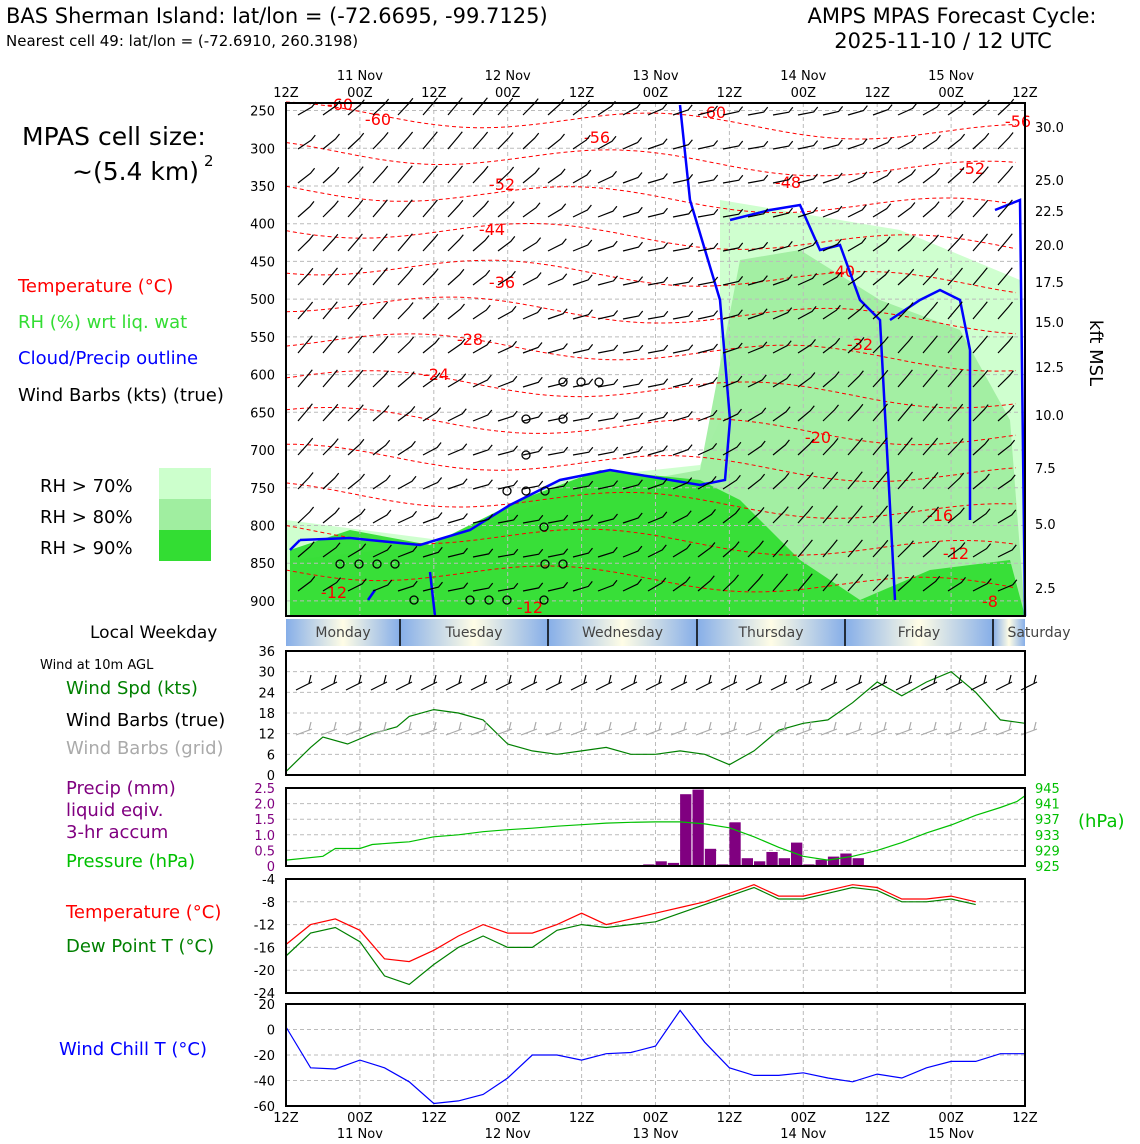 The width and height of the screenshot is (1140, 1144). Describe the element at coordinates (1049, 181) in the screenshot. I see `kft-tick-label: 25.0` at that location.